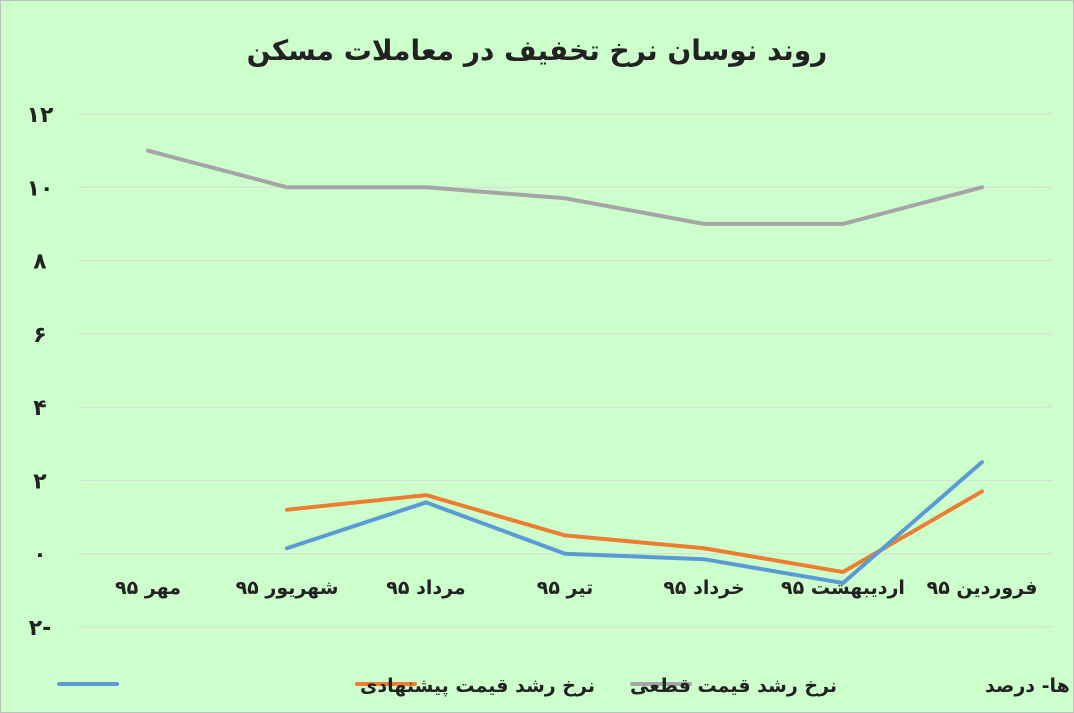 This screenshot has width=1074, height=713. Describe the element at coordinates (425, 588) in the screenshot. I see `x-tick-label: مرداد ۹۵` at that location.